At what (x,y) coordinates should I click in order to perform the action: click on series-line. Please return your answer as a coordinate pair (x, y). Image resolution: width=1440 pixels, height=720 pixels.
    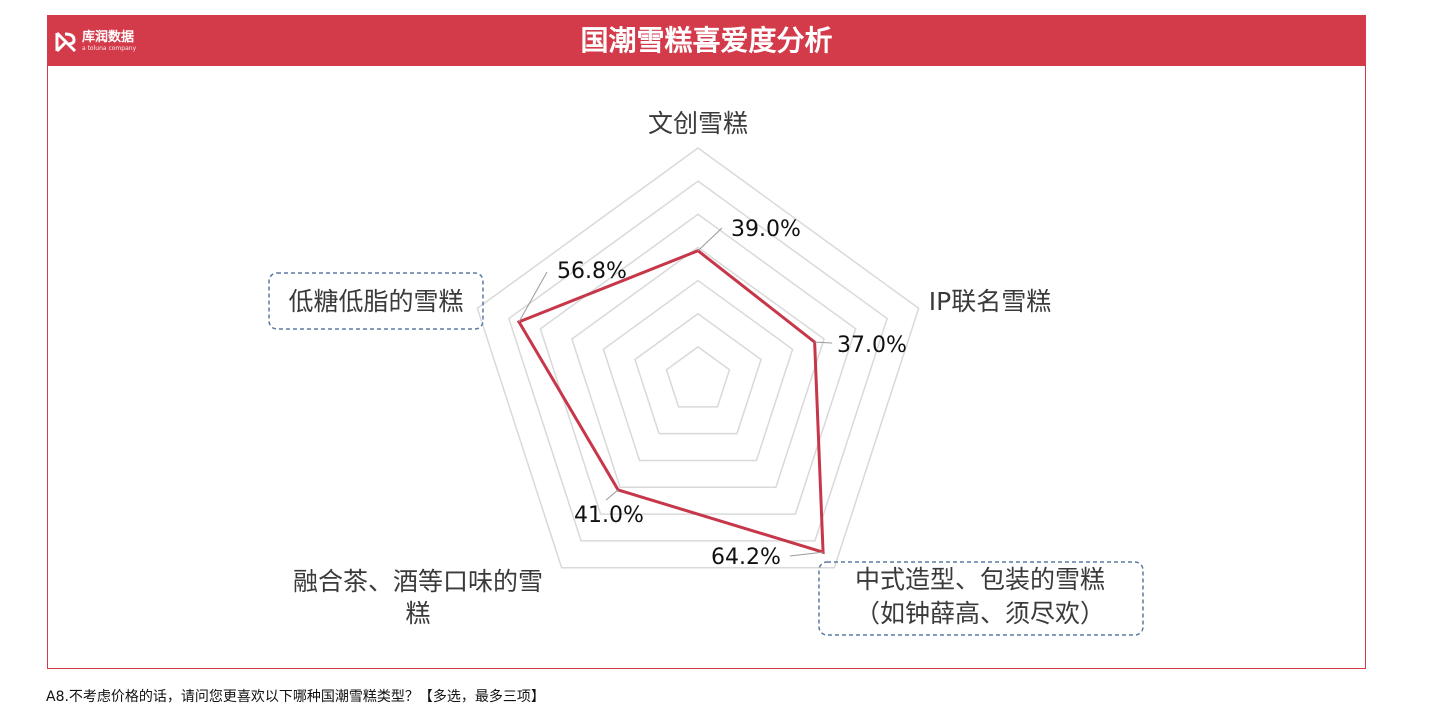
    Looking at the image, I should click on (670, 402).